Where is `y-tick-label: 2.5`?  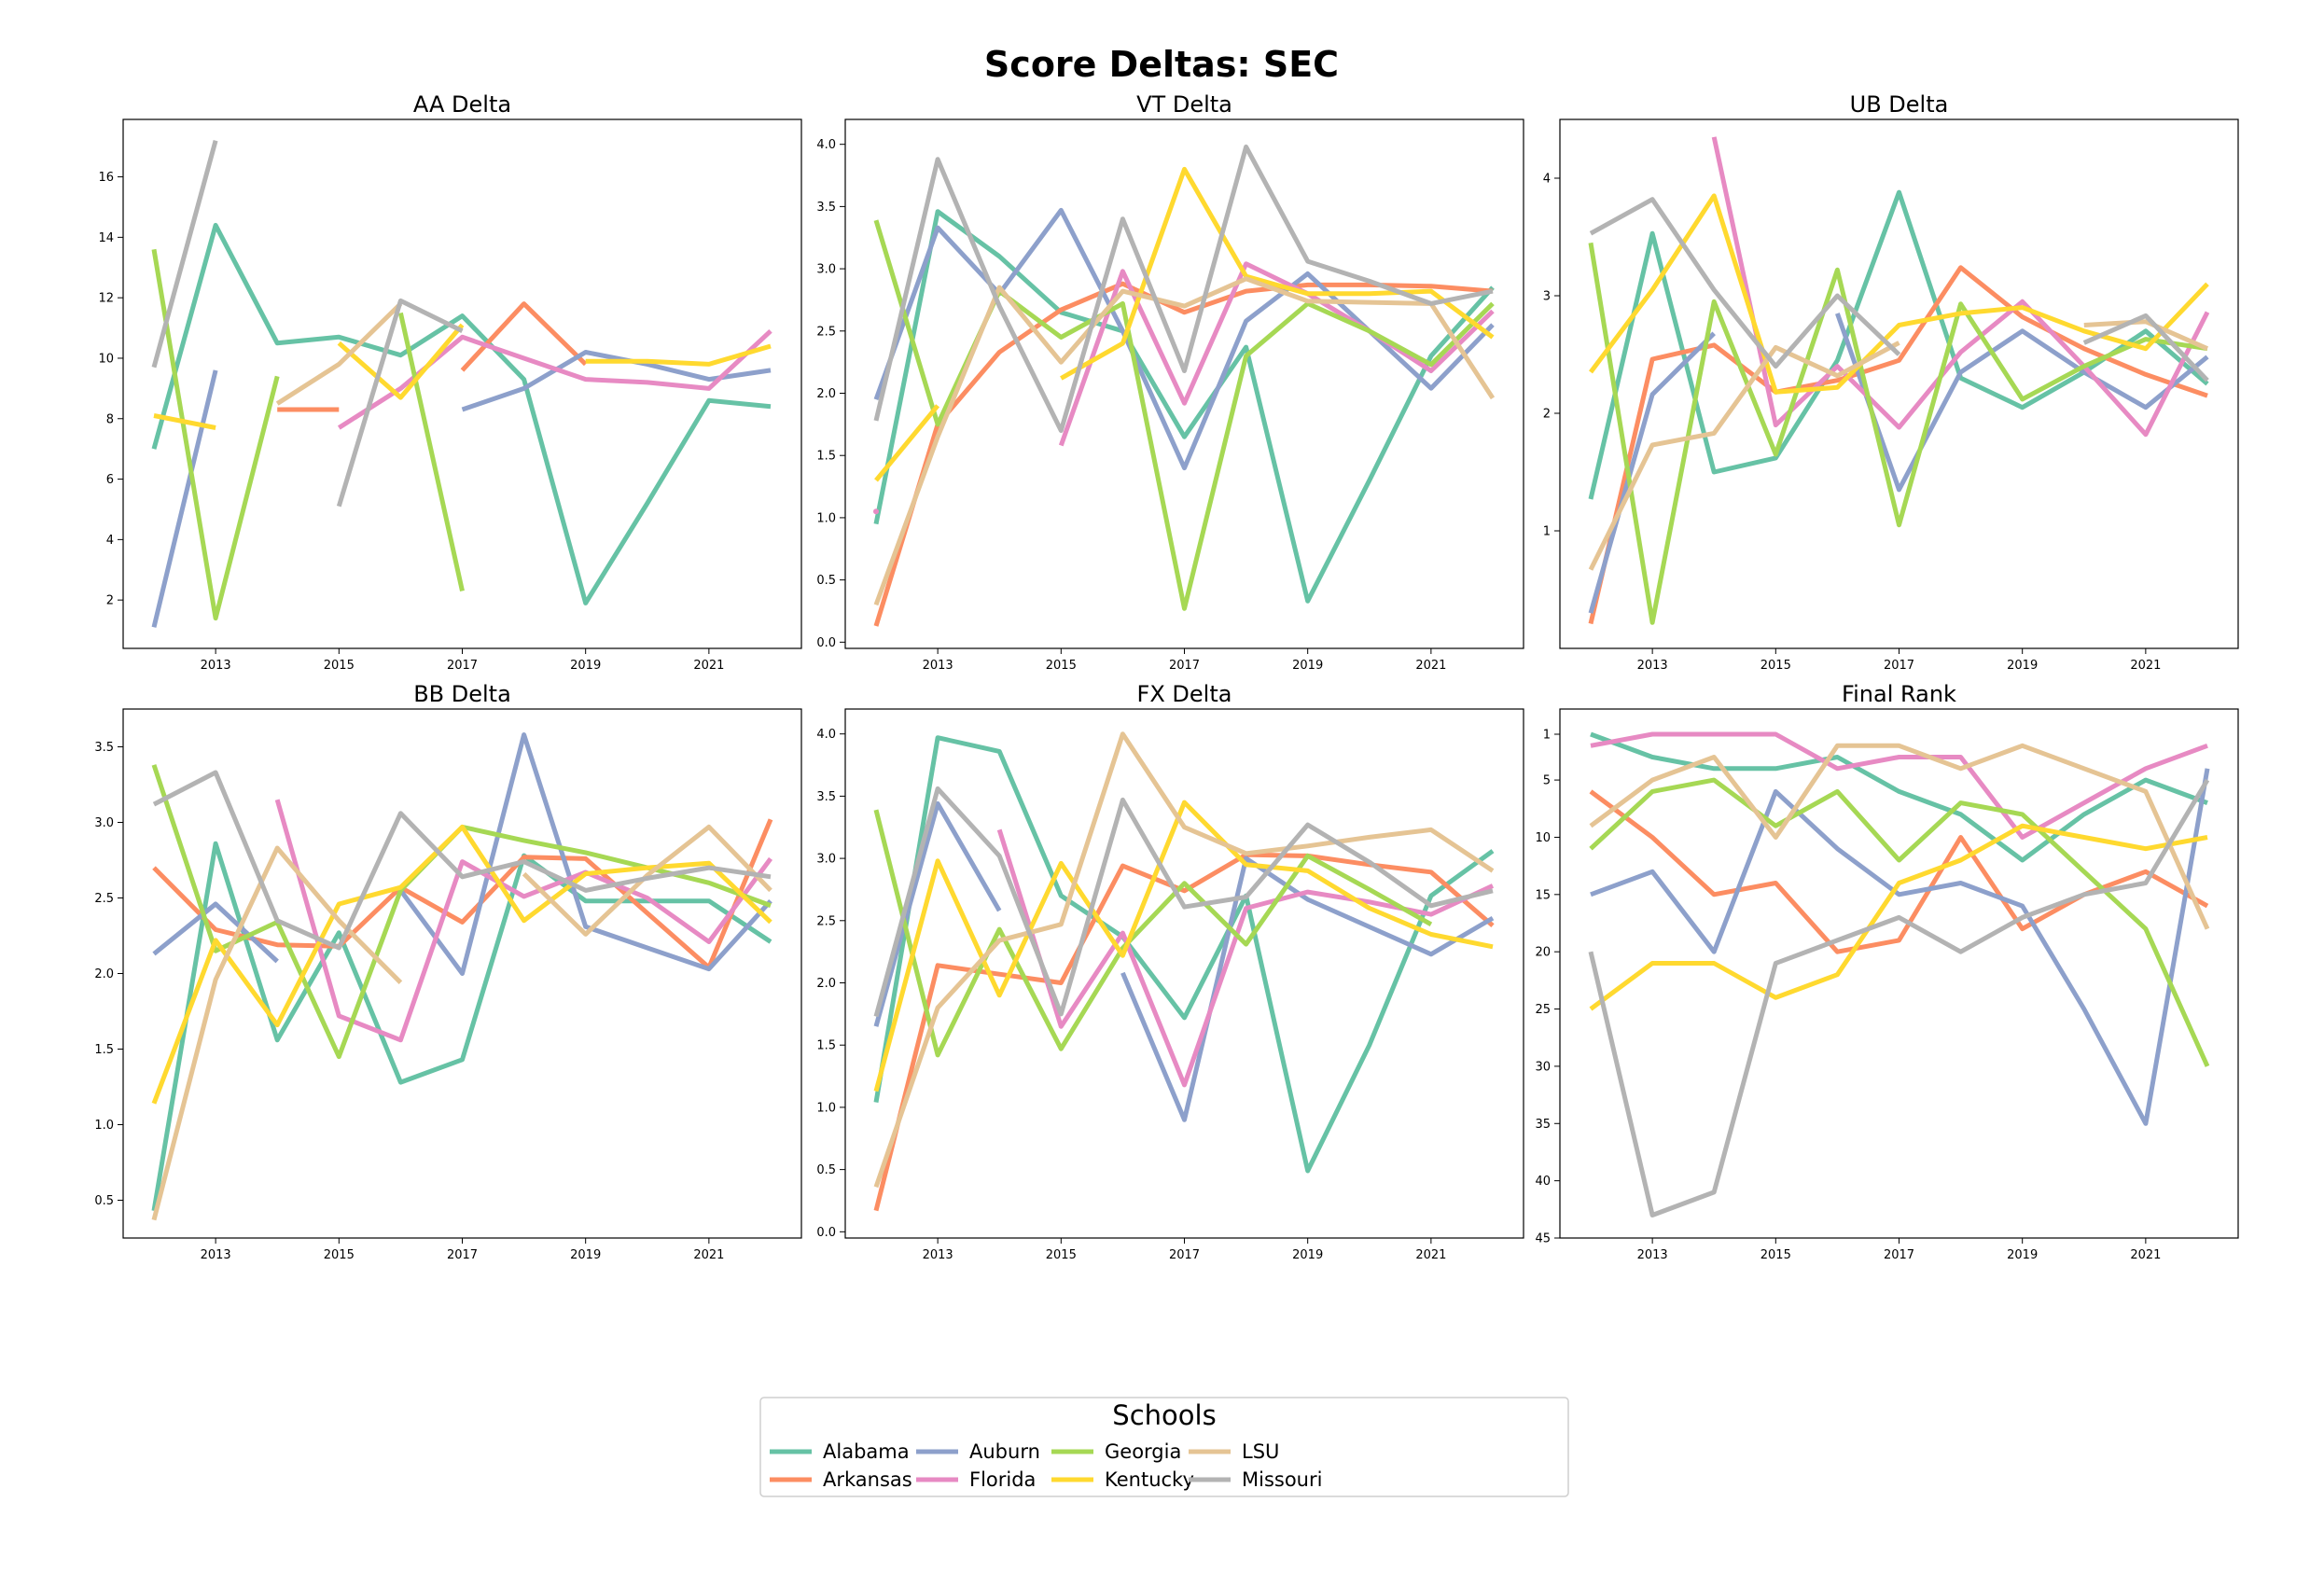
y-tick-label: 2.5 is located at coordinates (826, 332).